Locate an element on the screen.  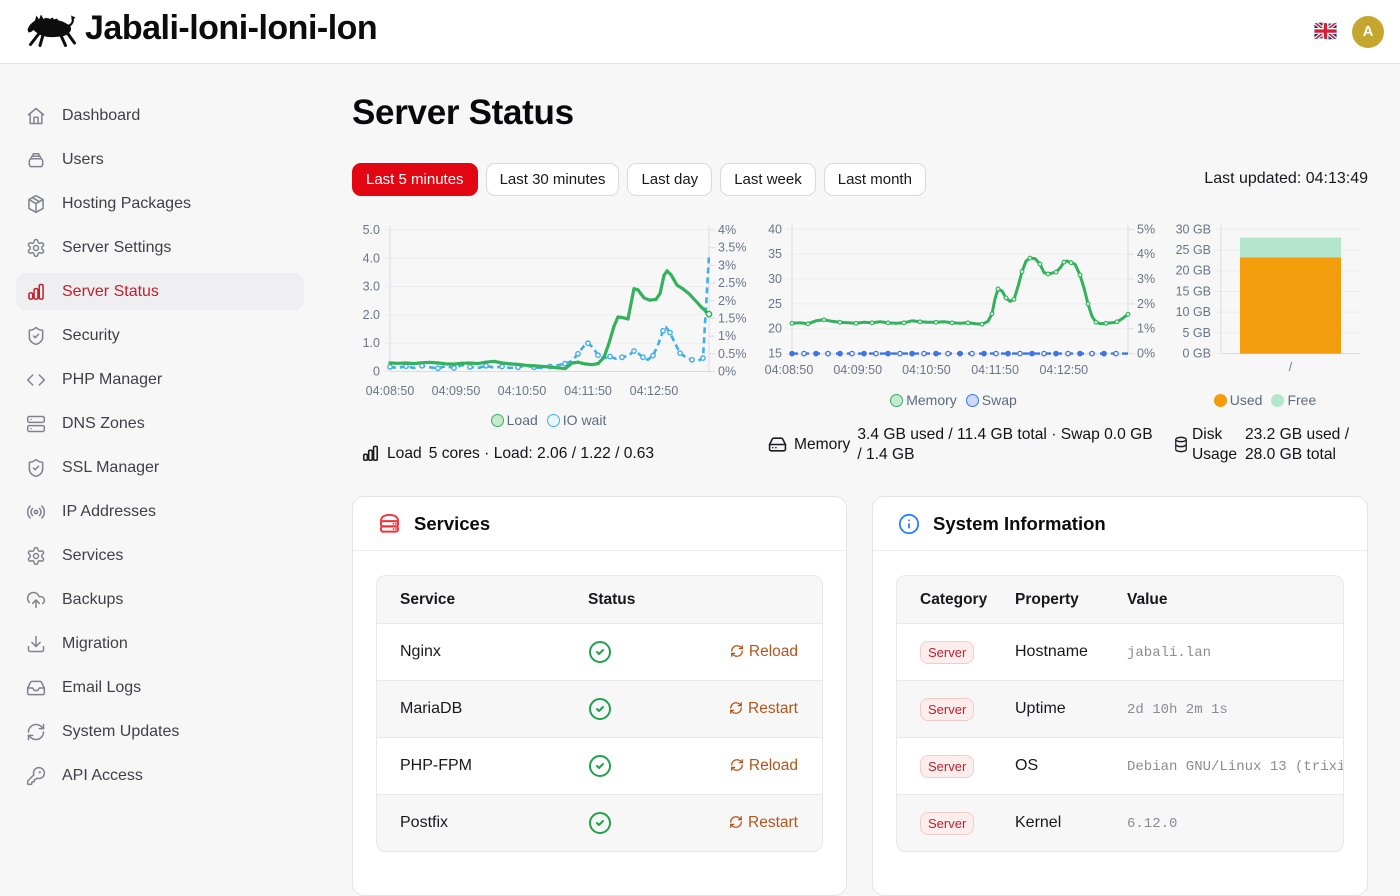
svg-text: 2.0 is located at coordinates (371, 315).